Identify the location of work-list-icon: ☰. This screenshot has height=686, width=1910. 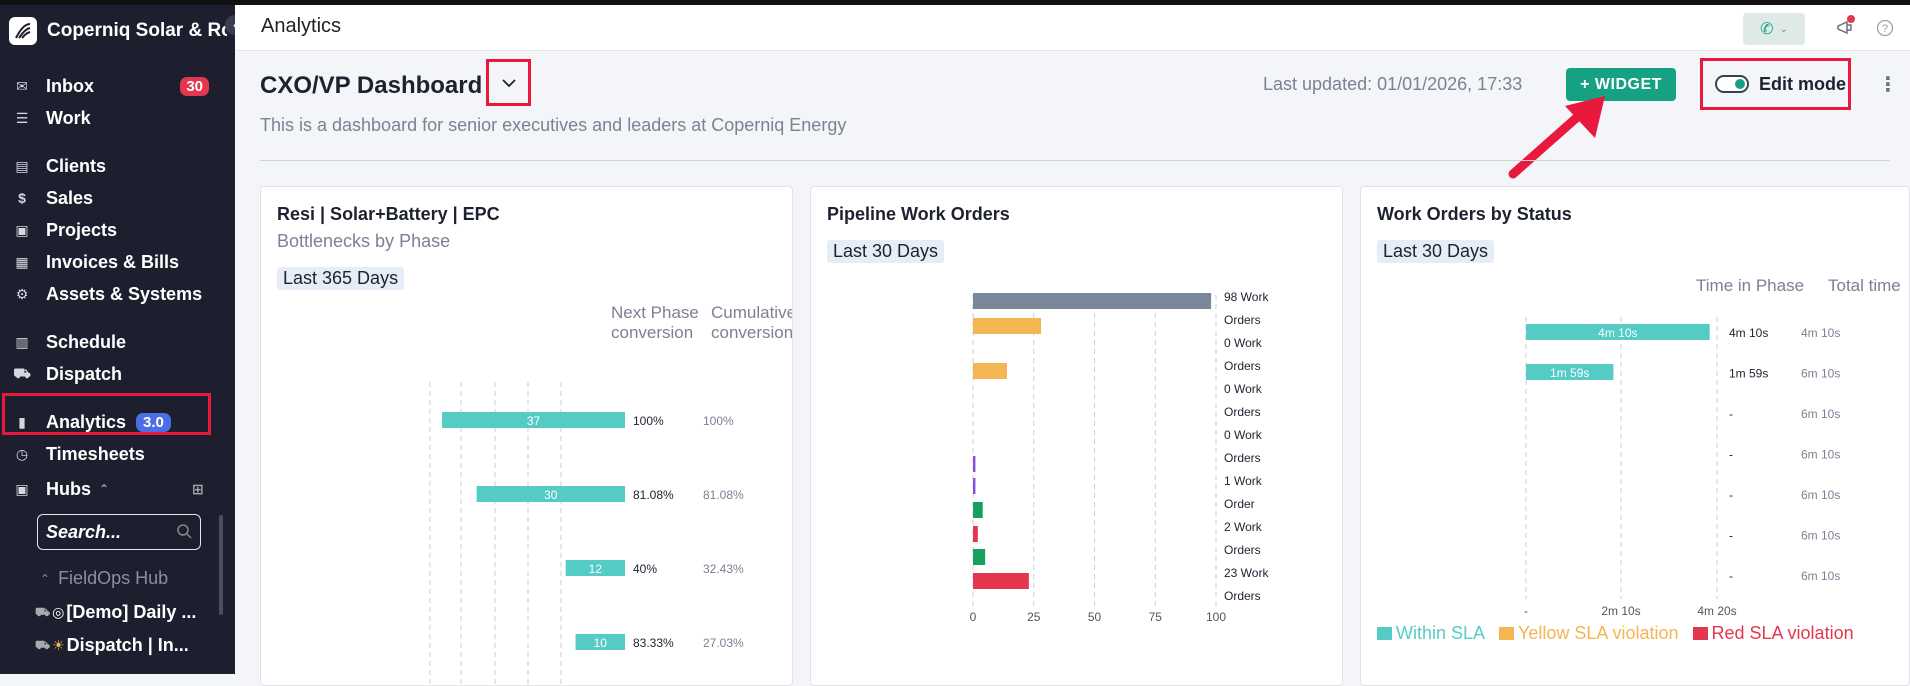
(22, 117).